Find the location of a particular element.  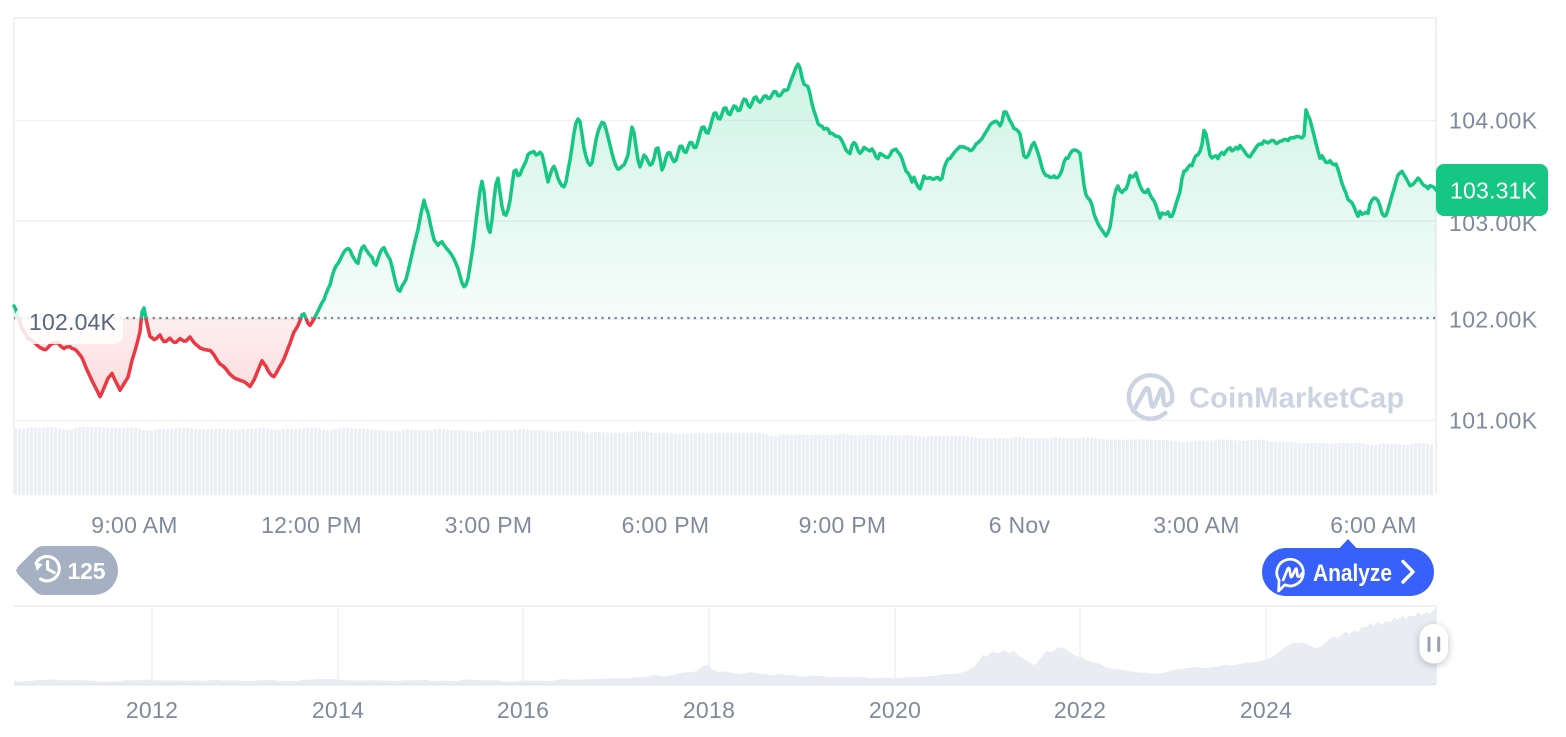

svg-text: 2020 is located at coordinates (895, 710).